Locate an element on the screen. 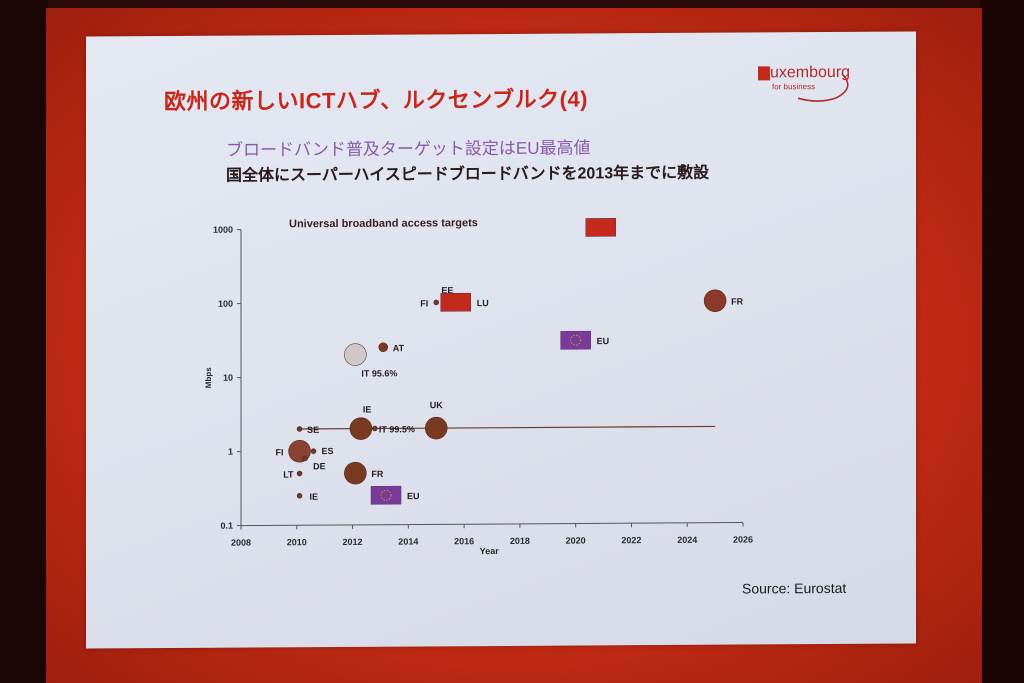 The height and width of the screenshot is (683, 1024). point-label: EE is located at coordinates (447, 290).